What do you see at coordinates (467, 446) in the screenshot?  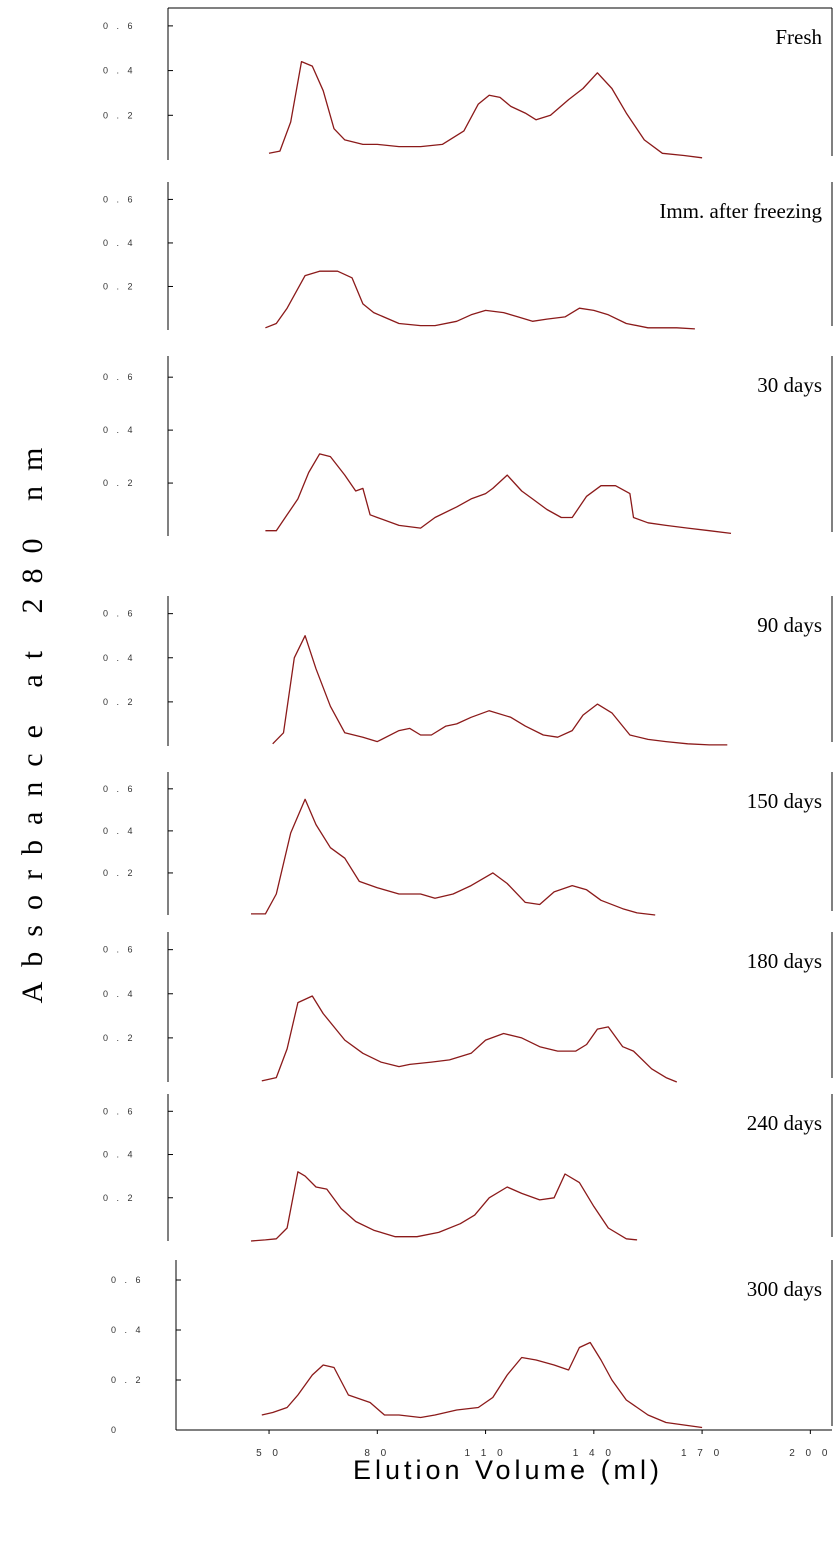 I see `panel-3: 0 . 6 0 . 4 0 . 2 30 days` at bounding box center [467, 446].